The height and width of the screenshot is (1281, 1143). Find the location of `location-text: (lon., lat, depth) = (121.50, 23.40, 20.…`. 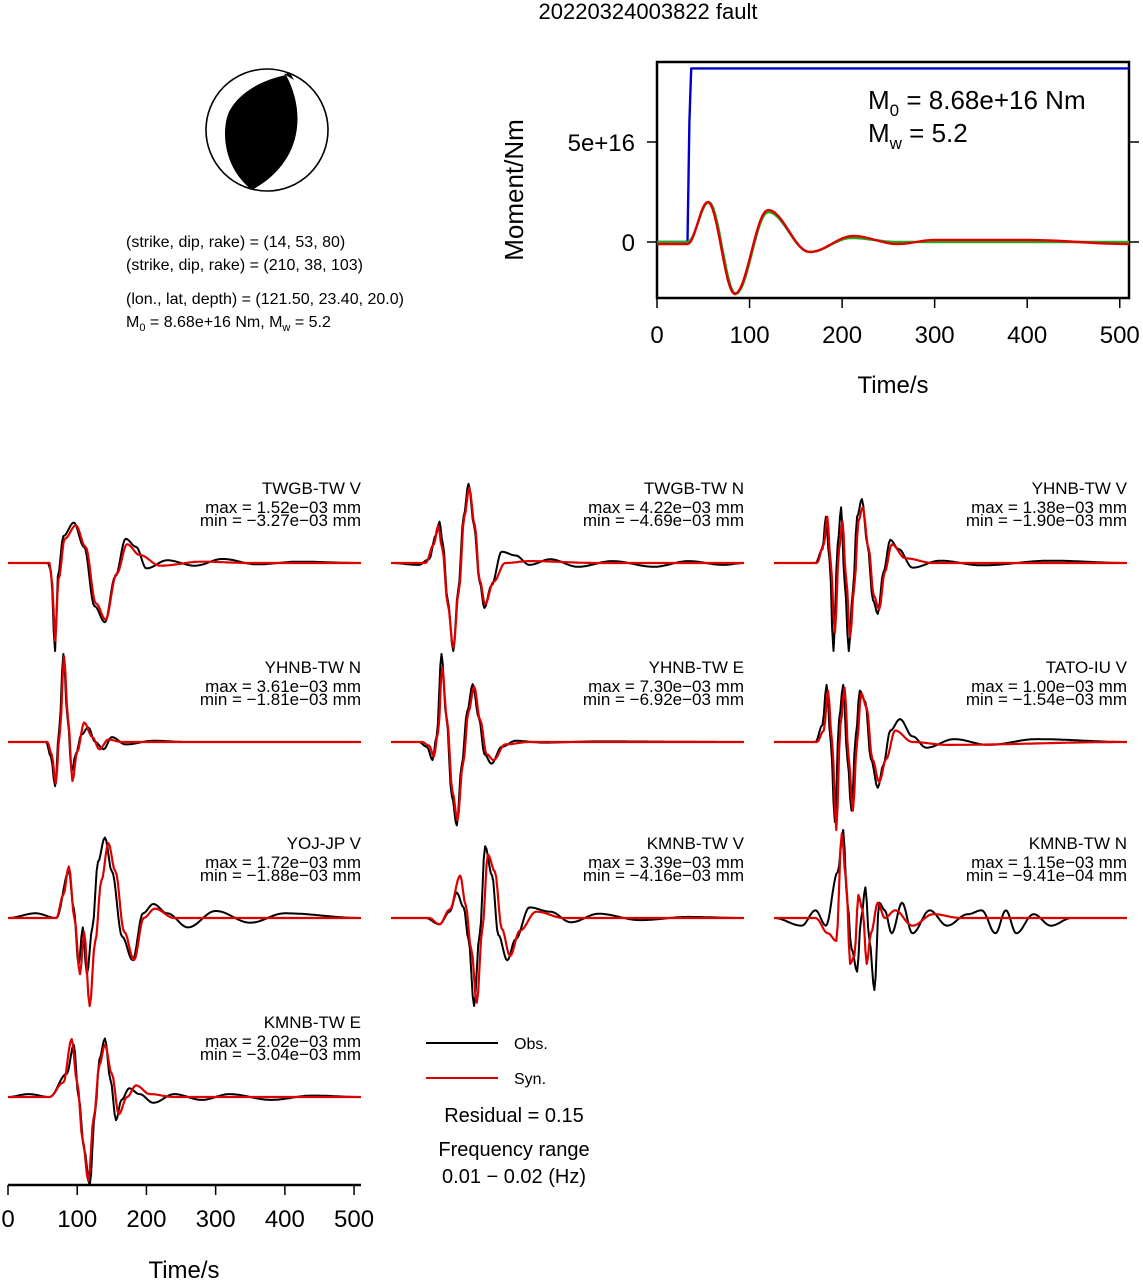

location-text: (lon., lat, depth) = (121.50, 23.40, 20.… is located at coordinates (265, 299).